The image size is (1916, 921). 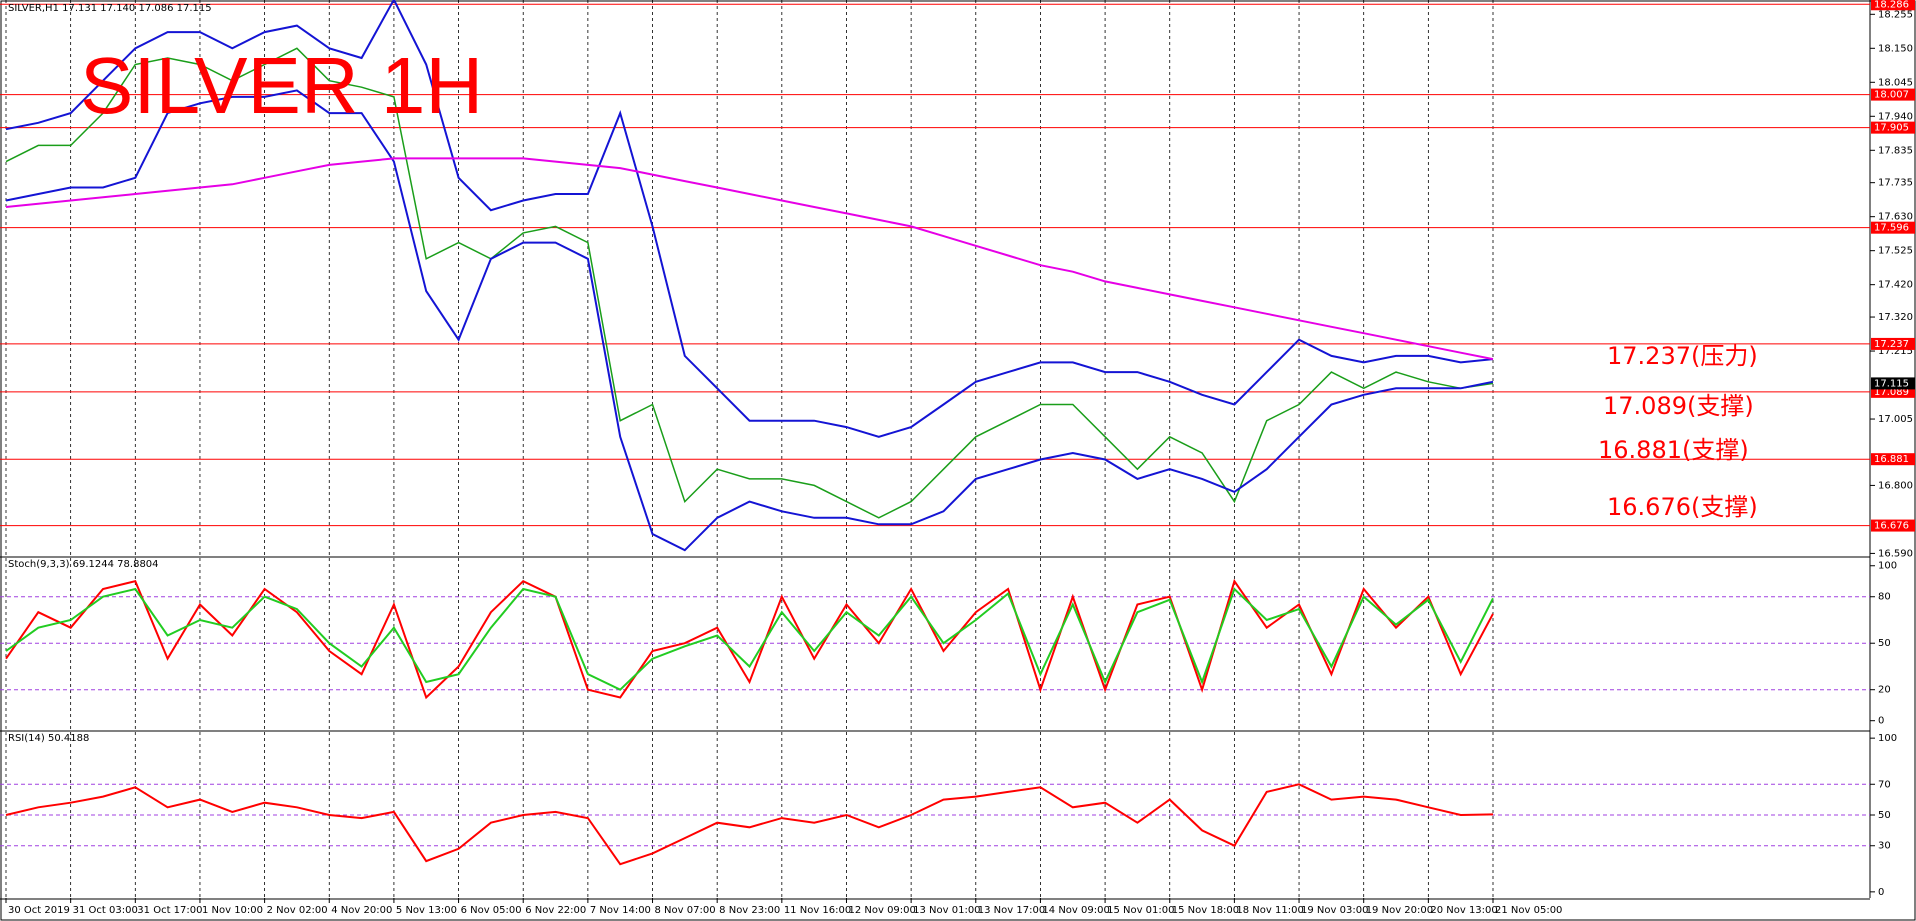 What do you see at coordinates (1895, 116) in the screenshot?
I see `y-tick-label: 17.940` at bounding box center [1895, 116].